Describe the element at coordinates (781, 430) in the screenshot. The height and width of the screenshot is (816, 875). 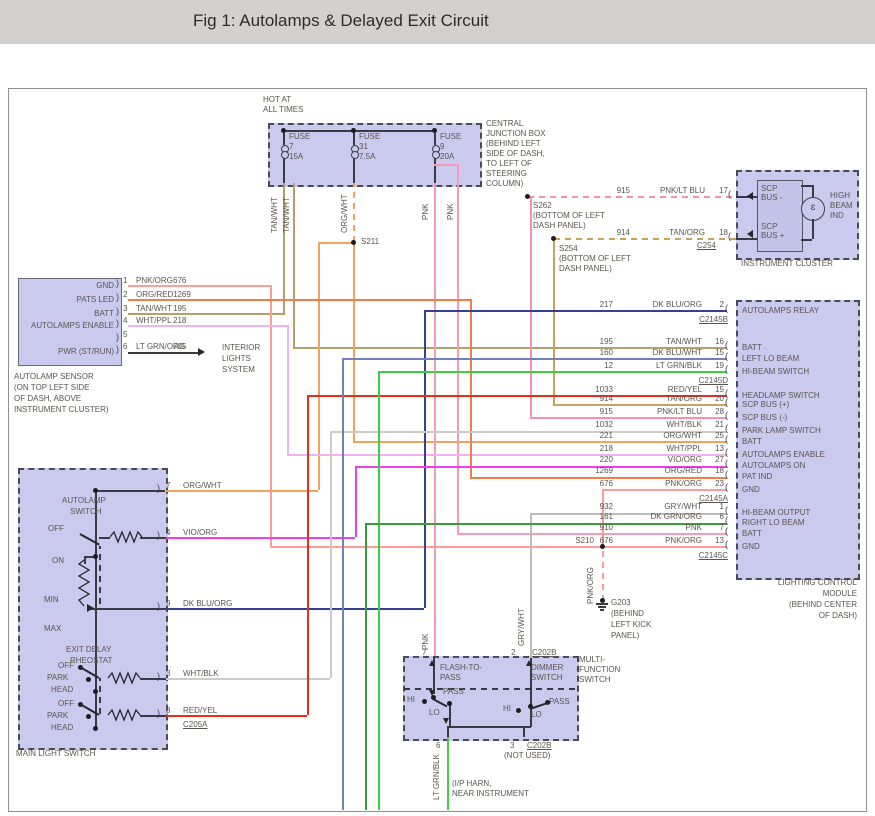
I see `module-pin-label: PARK LAMP SWITCH` at that location.